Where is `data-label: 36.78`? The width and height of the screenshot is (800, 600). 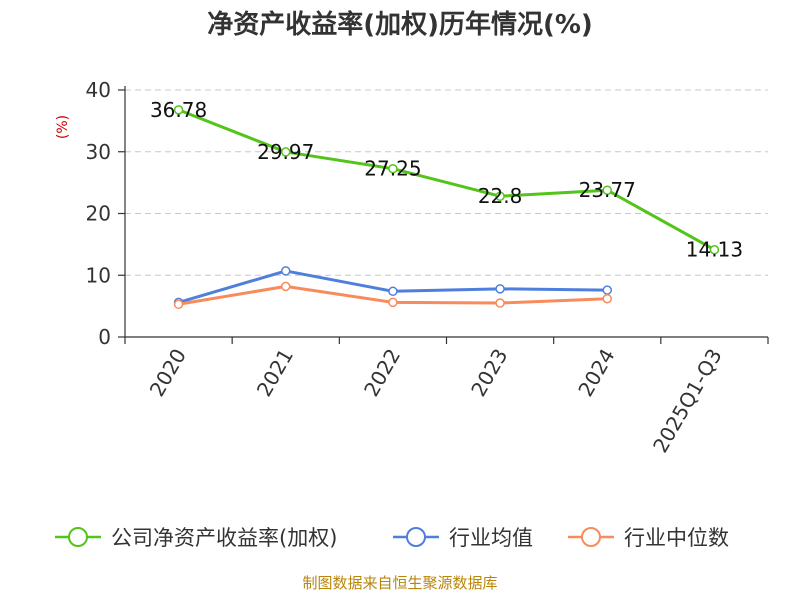 data-label: 36.78 is located at coordinates (178, 110).